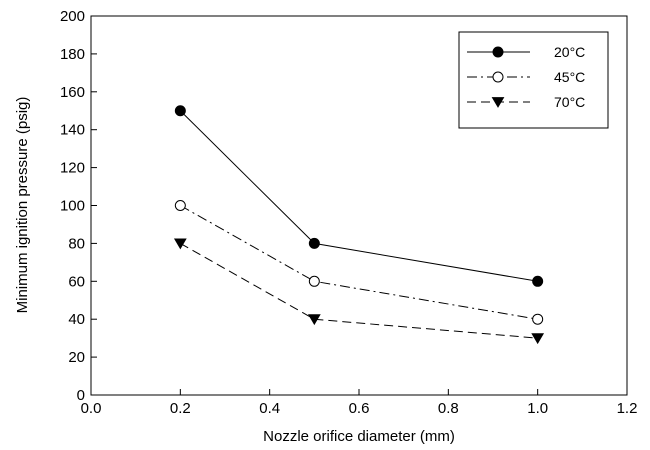  Describe the element at coordinates (72, 54) in the screenshot. I see `y-tick-label: 180` at that location.